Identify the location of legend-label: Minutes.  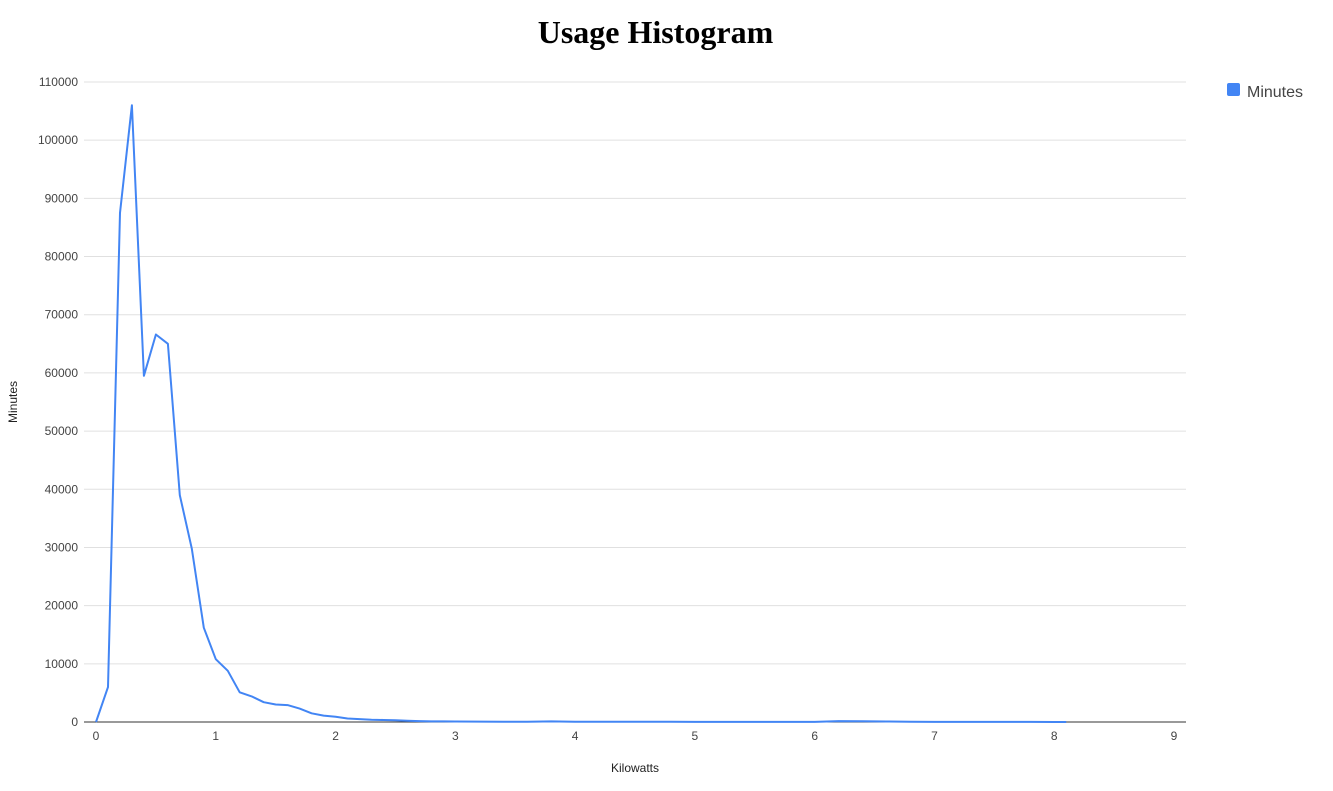
(1275, 92).